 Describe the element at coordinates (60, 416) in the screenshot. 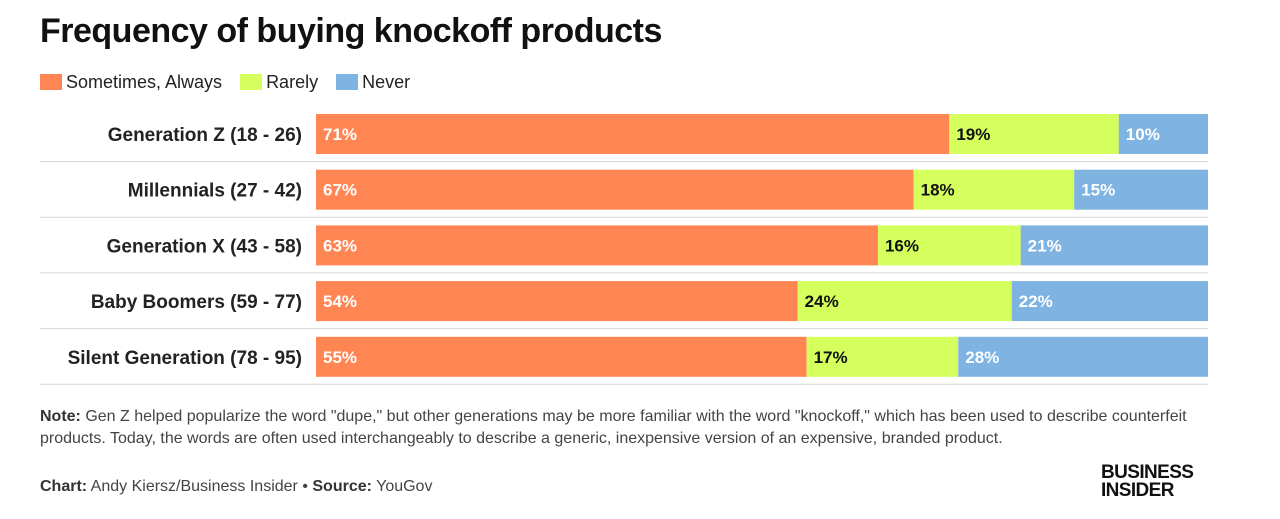

I see `note-label: Note:` at that location.